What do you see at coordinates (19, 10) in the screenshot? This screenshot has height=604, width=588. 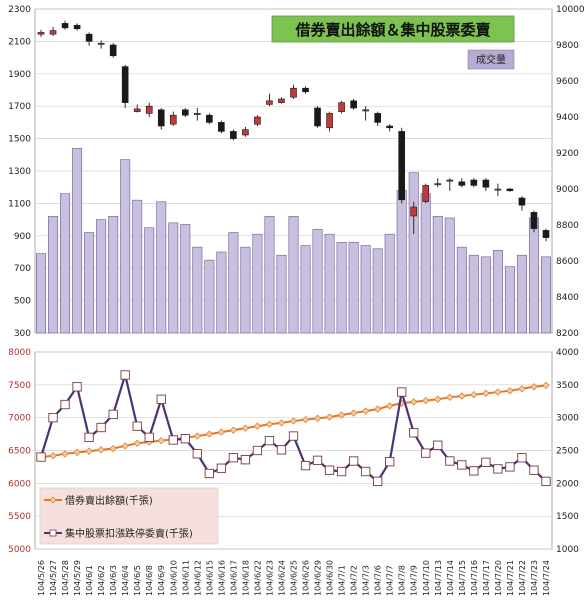 I see `top-left-tick-label: 2300` at bounding box center [19, 10].